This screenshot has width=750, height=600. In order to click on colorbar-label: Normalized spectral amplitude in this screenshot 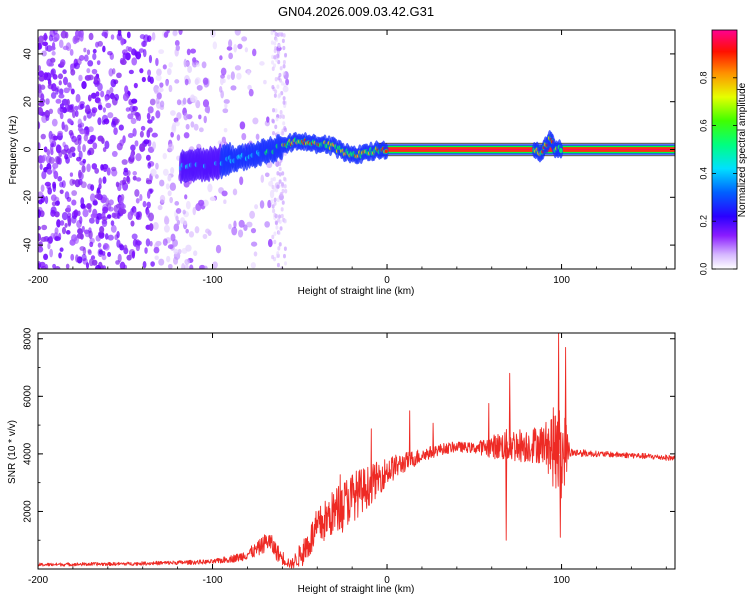, I will do `click(742, 149)`.